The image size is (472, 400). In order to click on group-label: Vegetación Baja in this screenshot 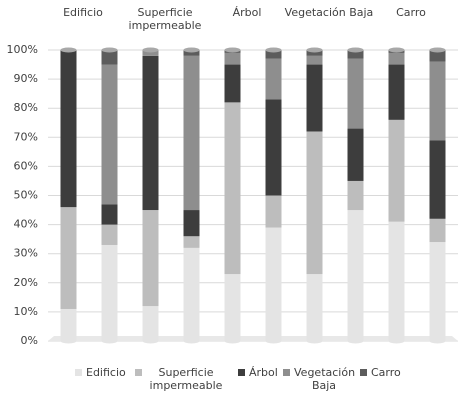, I will do `click(329, 12)`.